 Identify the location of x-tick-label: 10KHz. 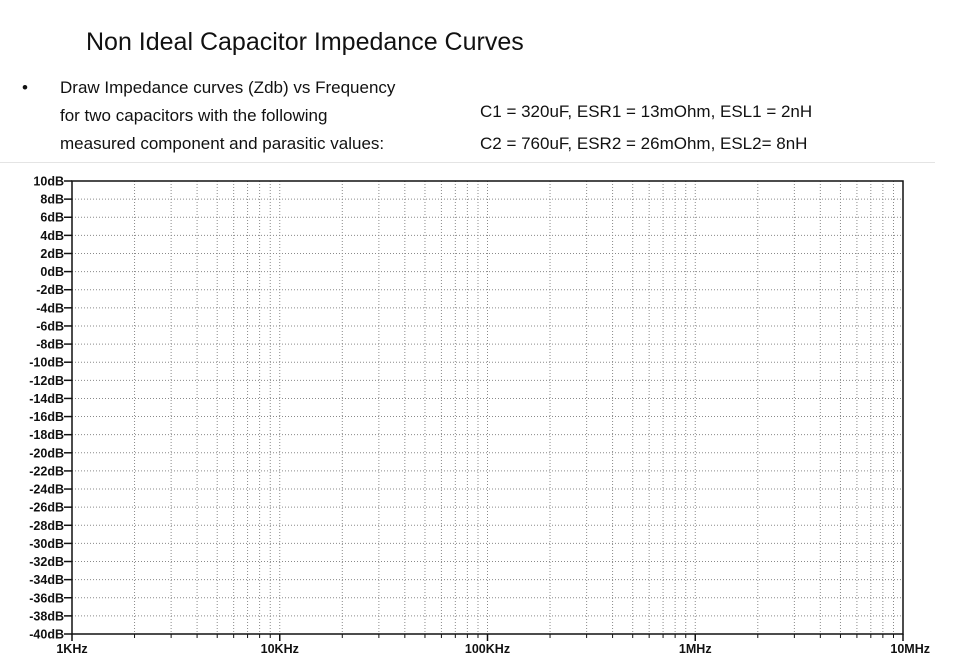
(280, 649).